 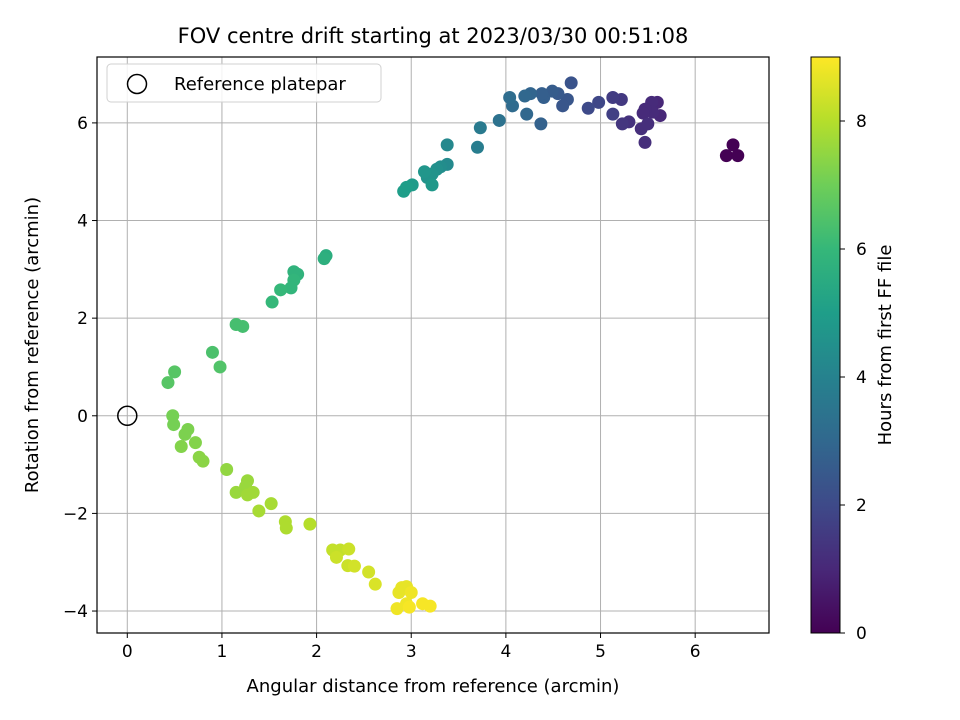 What do you see at coordinates (695, 652) in the screenshot?
I see `x-tick-label: 6` at bounding box center [695, 652].